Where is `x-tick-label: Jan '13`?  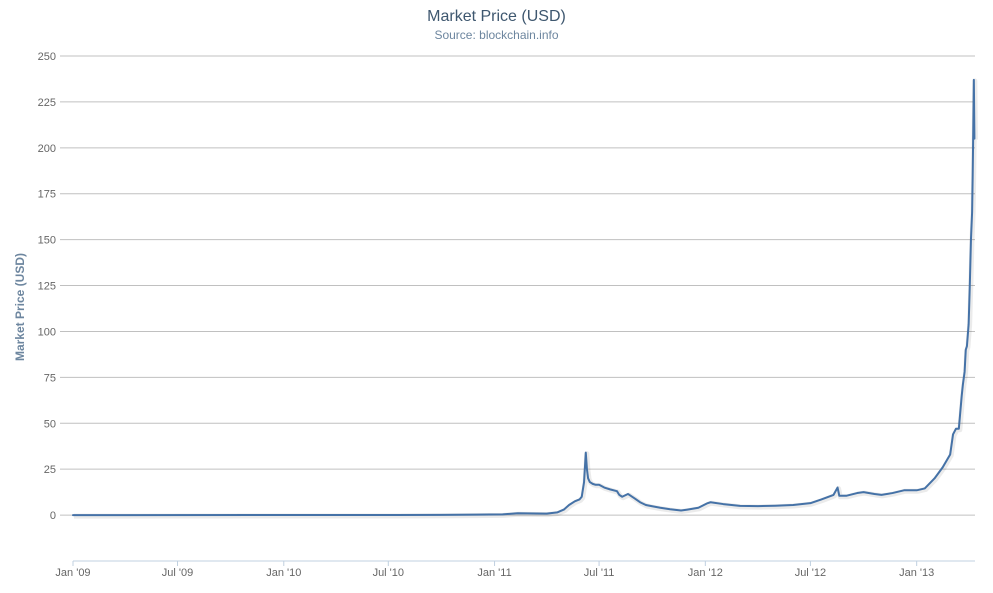
x-tick-label: Jan '13 is located at coordinates (916, 573).